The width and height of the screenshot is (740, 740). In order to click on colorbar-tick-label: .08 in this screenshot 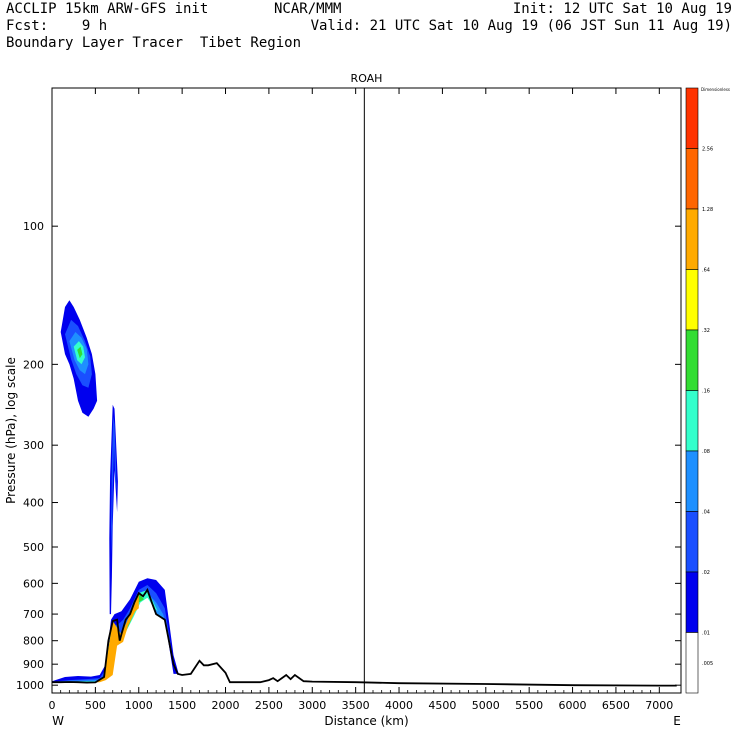, I will do `click(706, 452)`.